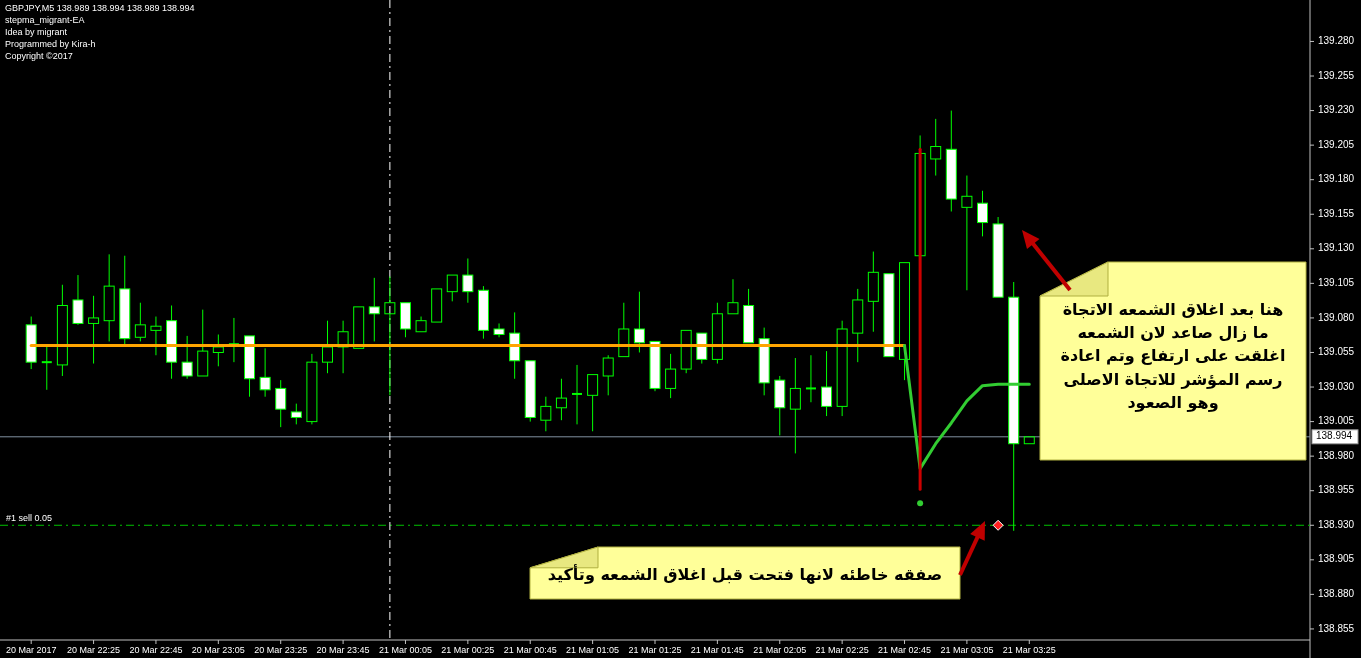 This screenshot has width=1361, height=658. What do you see at coordinates (967, 407) in the screenshot?
I see `line-series` at bounding box center [967, 407].